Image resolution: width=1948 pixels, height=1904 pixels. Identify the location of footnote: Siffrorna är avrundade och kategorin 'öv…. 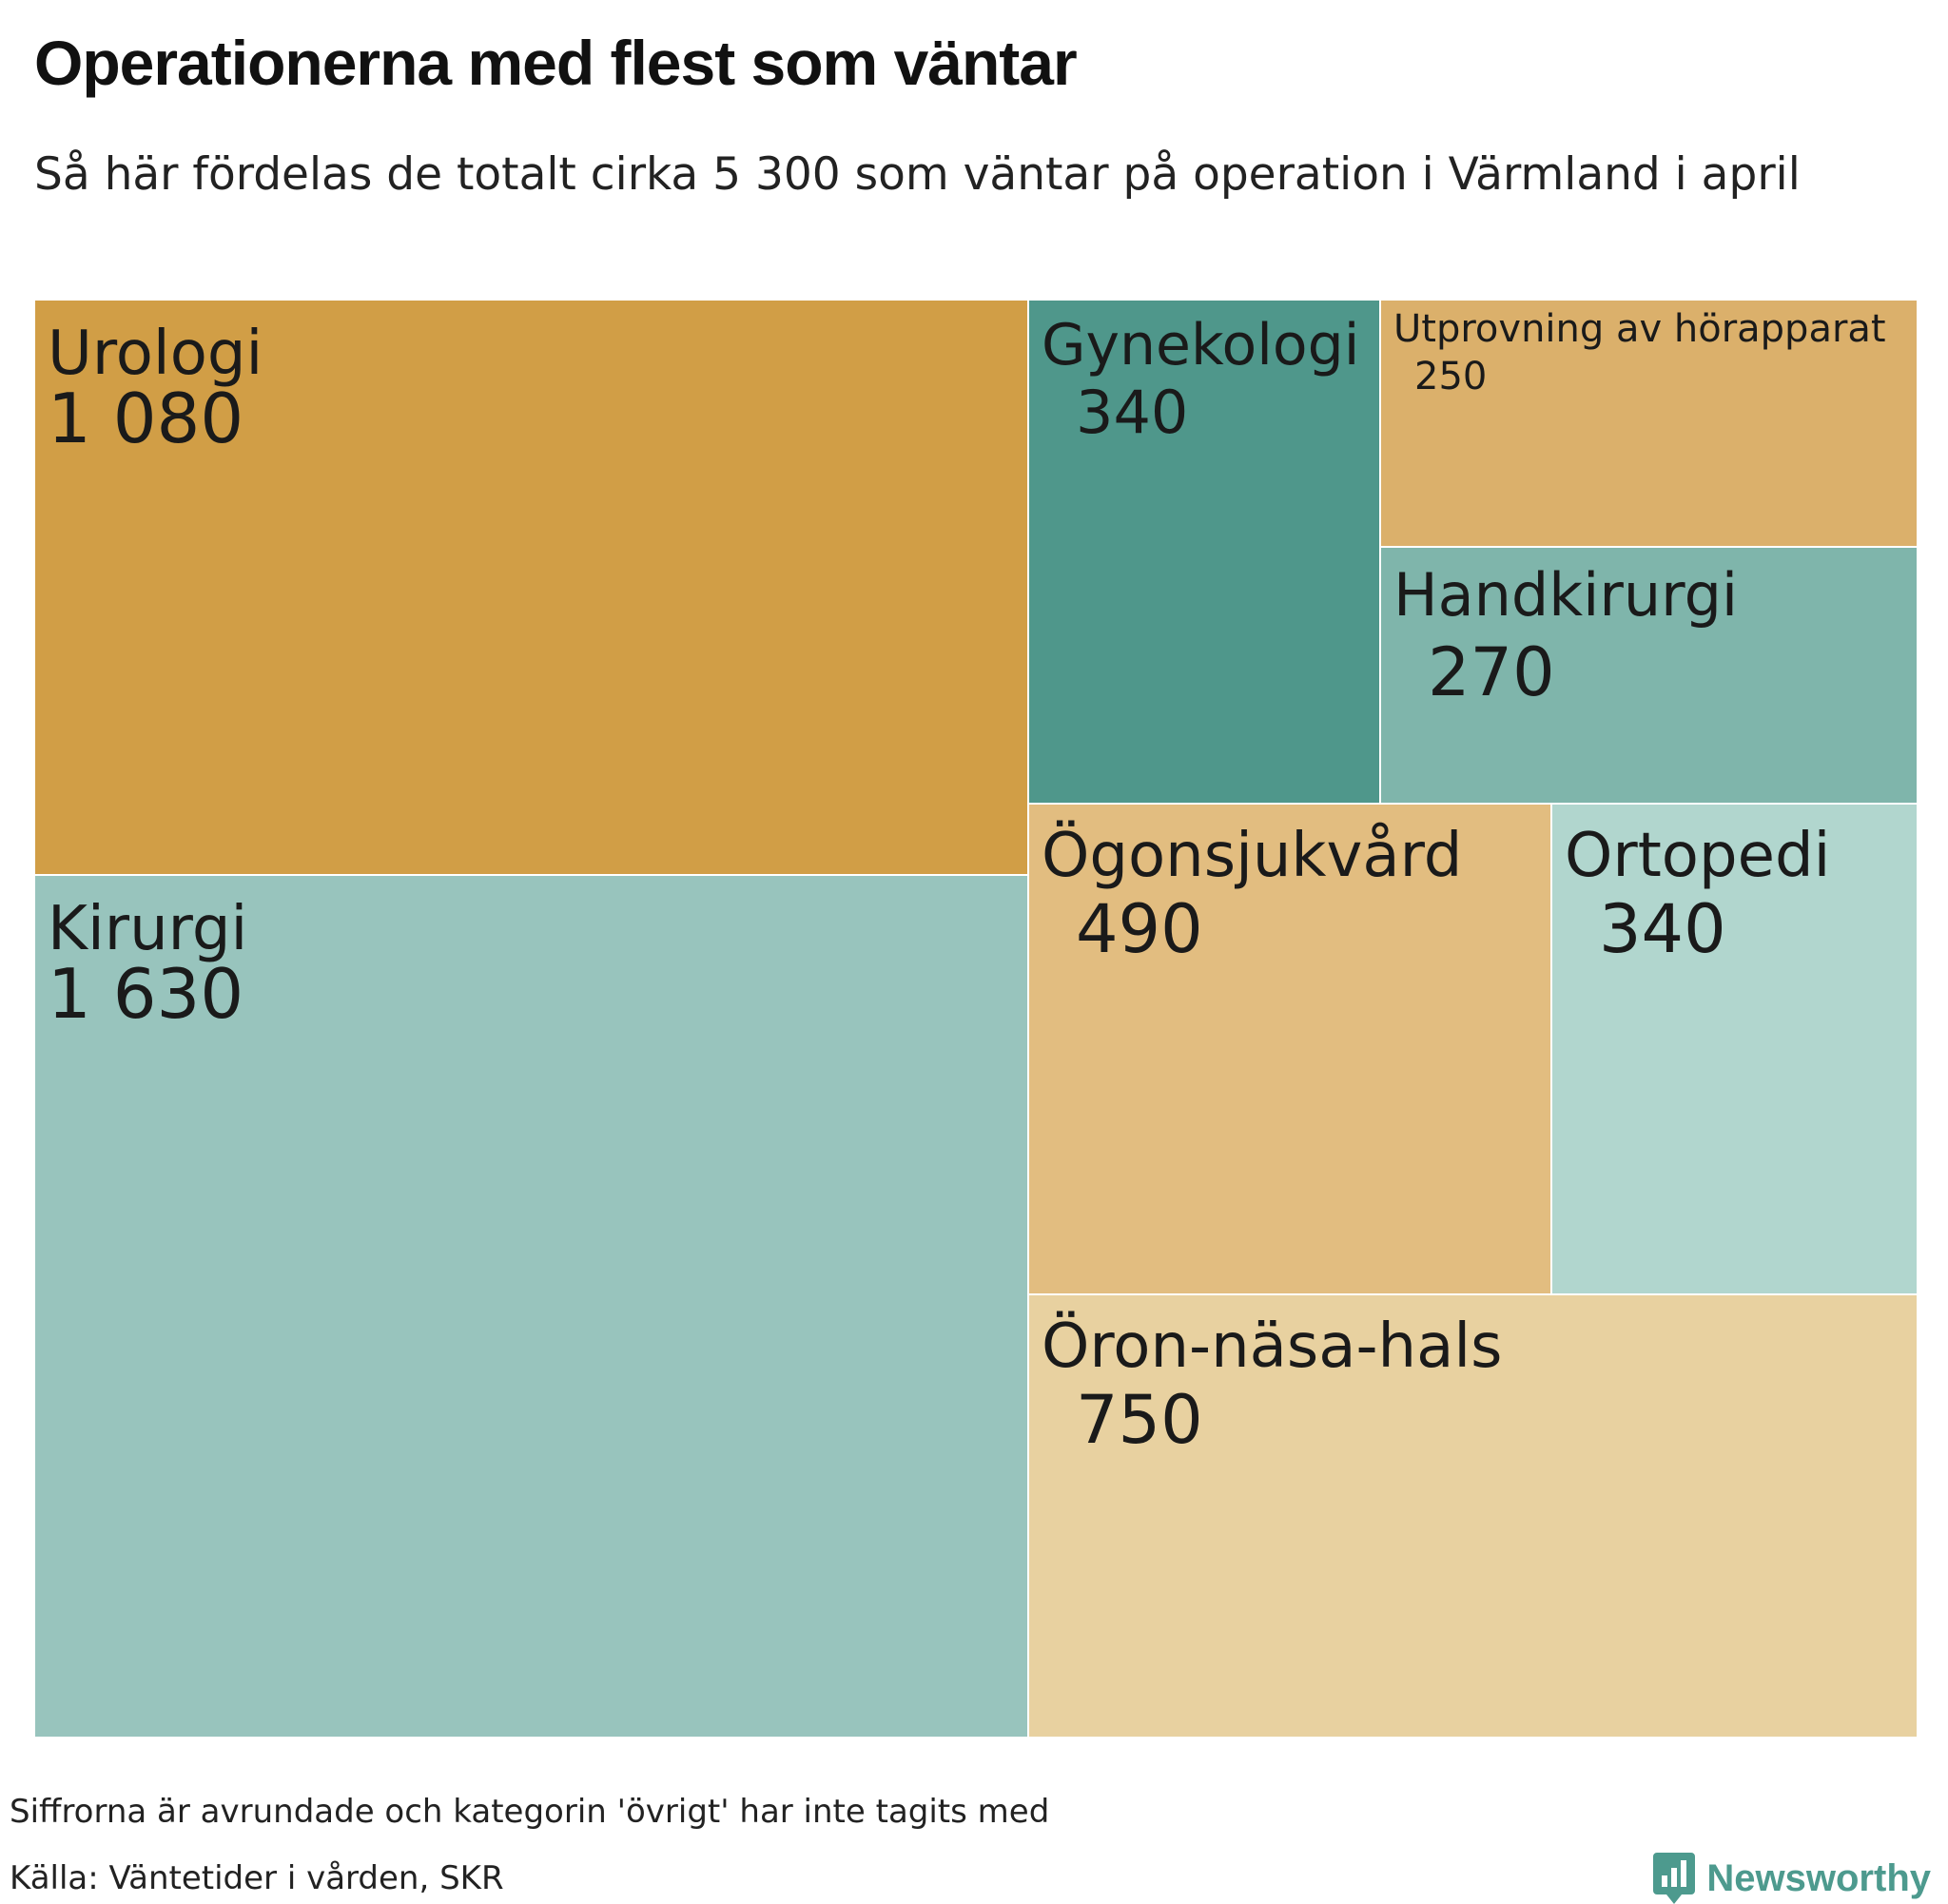
(530, 1812).